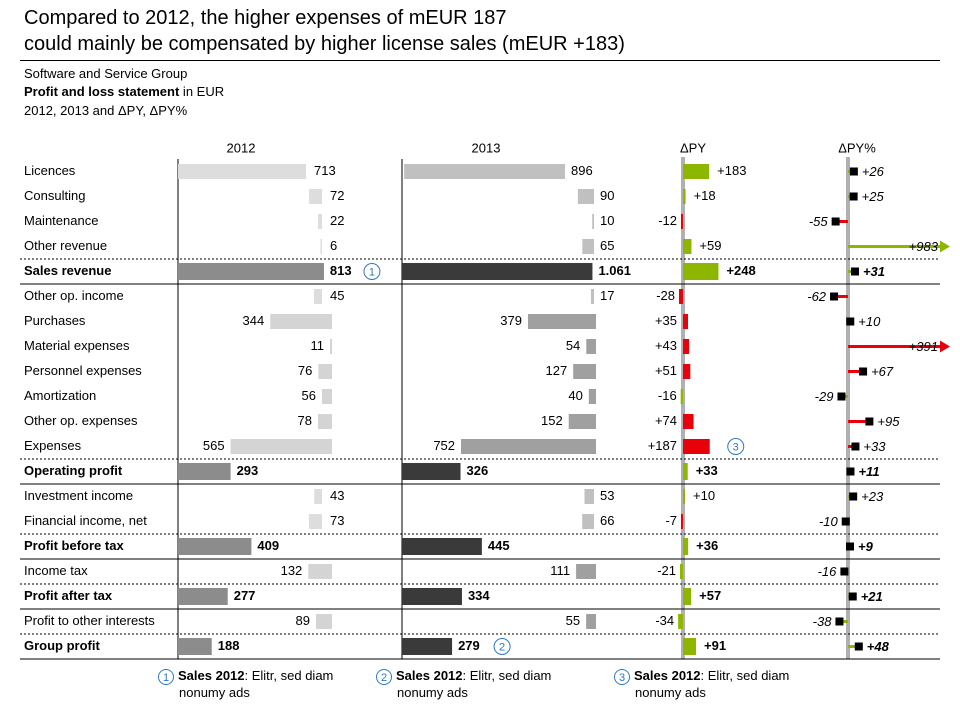 The image size is (960, 720). I want to click on value-2012: 56, so click(308, 395).